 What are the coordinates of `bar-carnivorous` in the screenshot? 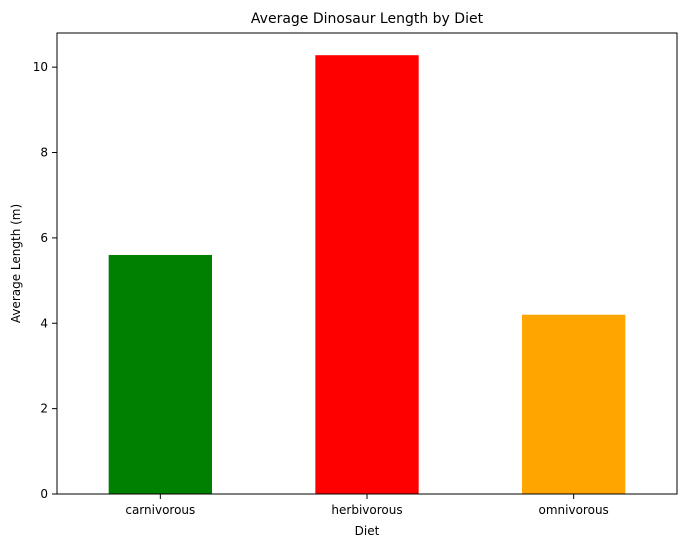 It's located at (160, 374).